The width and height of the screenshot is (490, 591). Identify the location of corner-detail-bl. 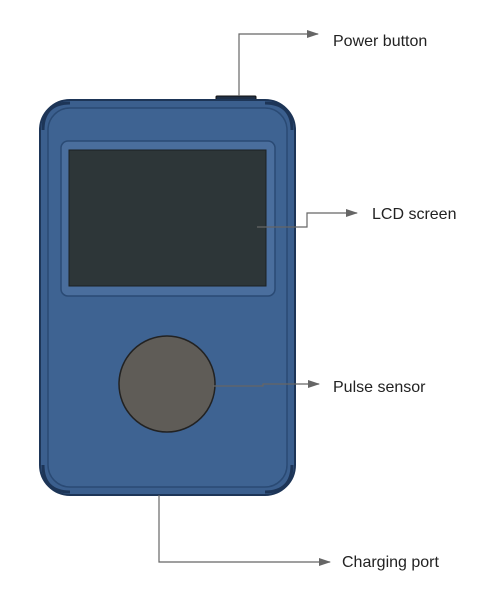
(56, 479).